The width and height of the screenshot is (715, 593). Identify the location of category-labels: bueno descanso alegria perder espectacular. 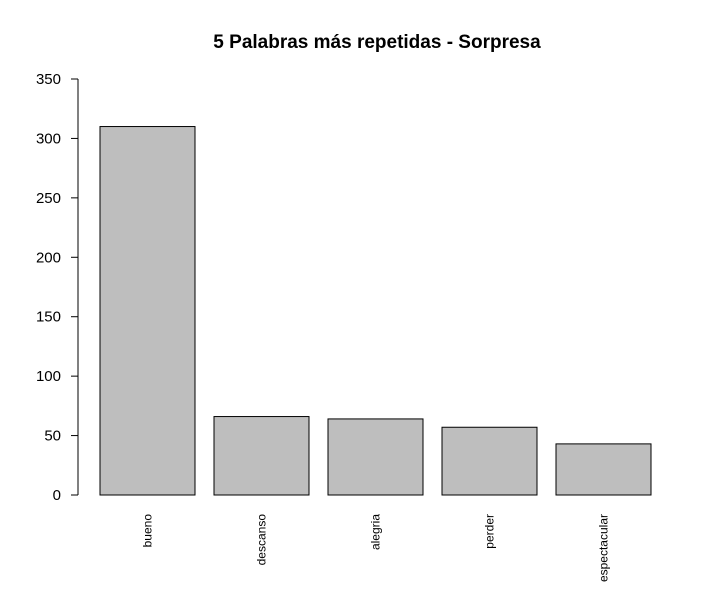
(376, 548).